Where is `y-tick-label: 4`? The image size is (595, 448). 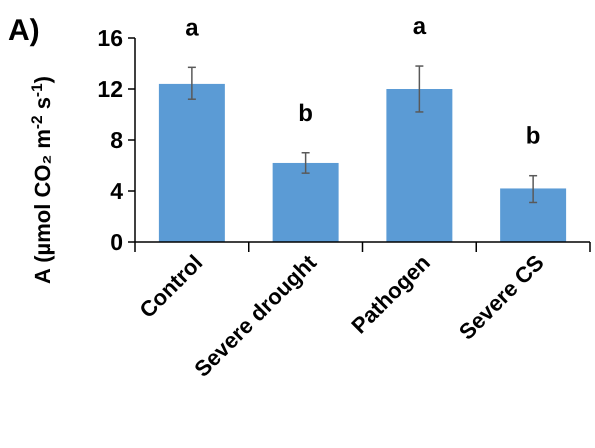
y-tick-label: 4 is located at coordinates (117, 191).